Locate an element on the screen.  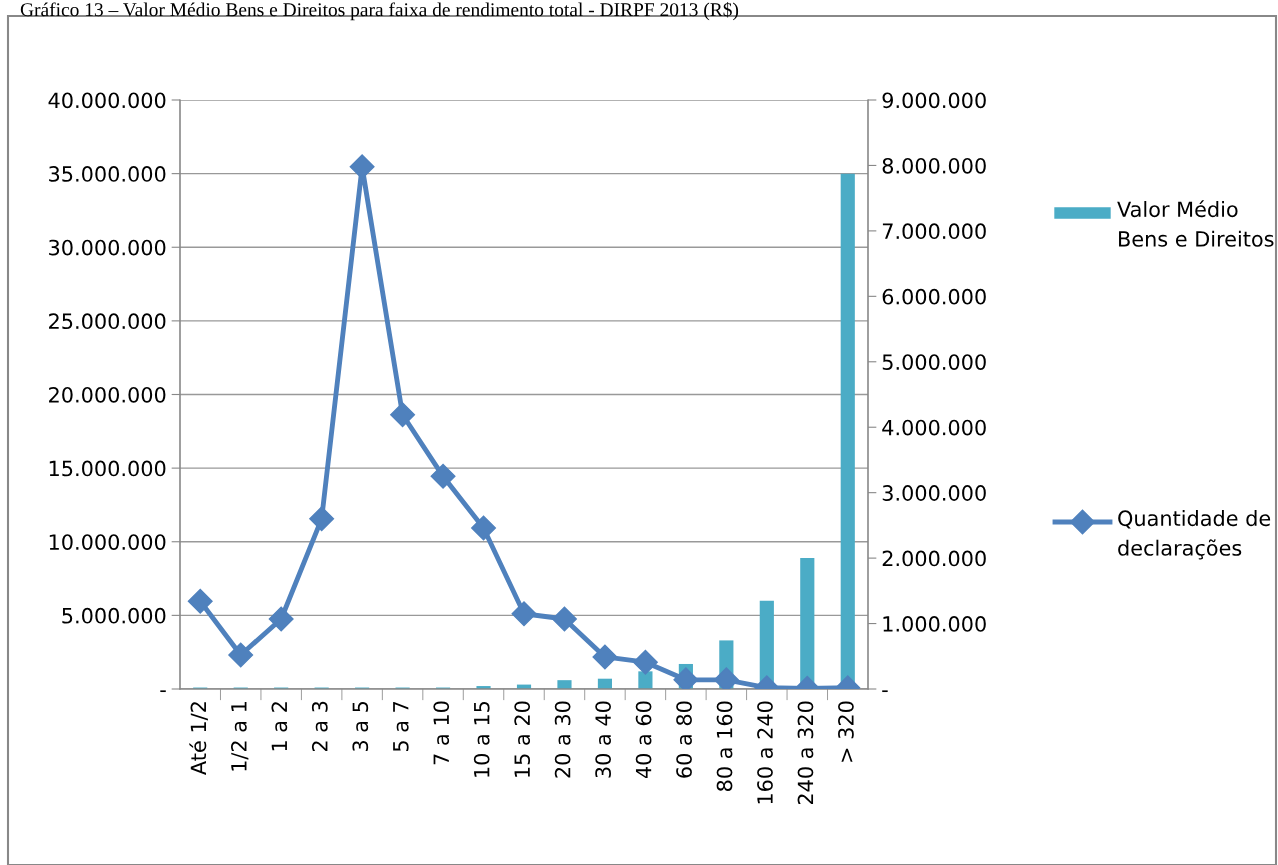
x-tick-label: 160 a 240 is located at coordinates (765, 752).